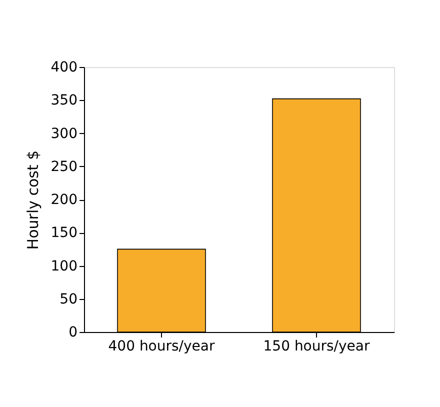 The width and height of the screenshot is (440, 407). I want to click on y-tick-label: 150, so click(64, 233).